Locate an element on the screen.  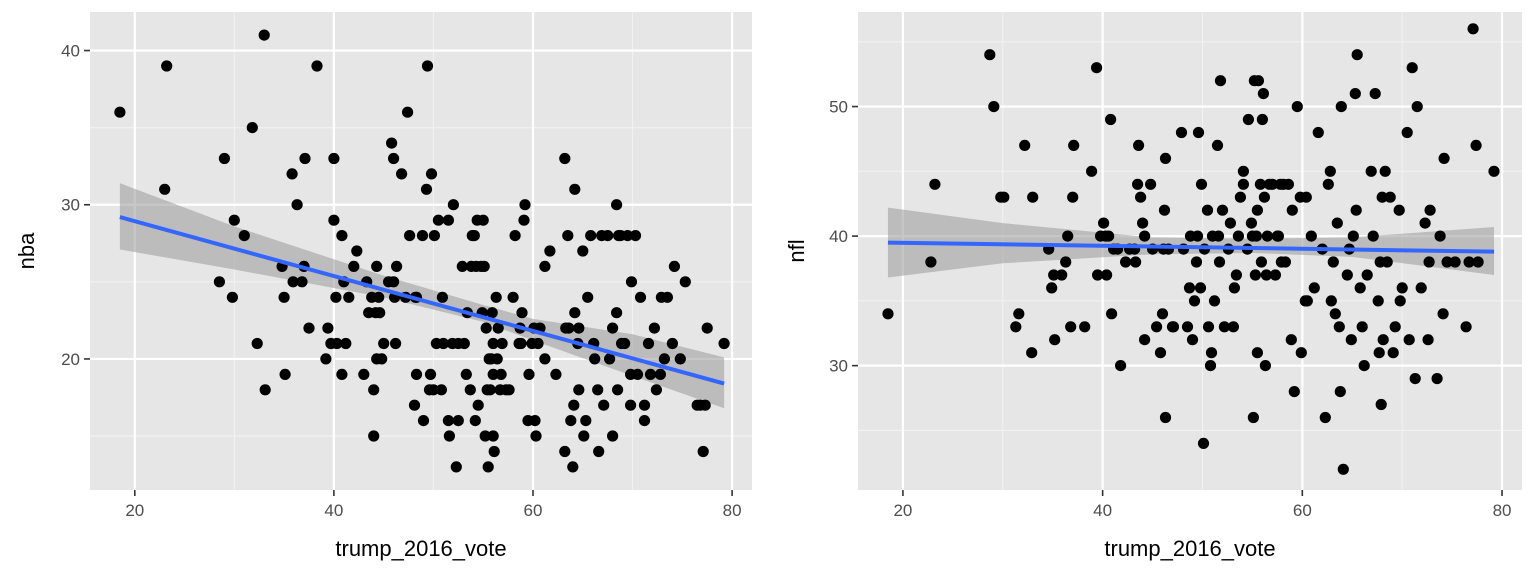
nba-x-axis-title: trump_2016_vote is located at coordinates (420, 548).